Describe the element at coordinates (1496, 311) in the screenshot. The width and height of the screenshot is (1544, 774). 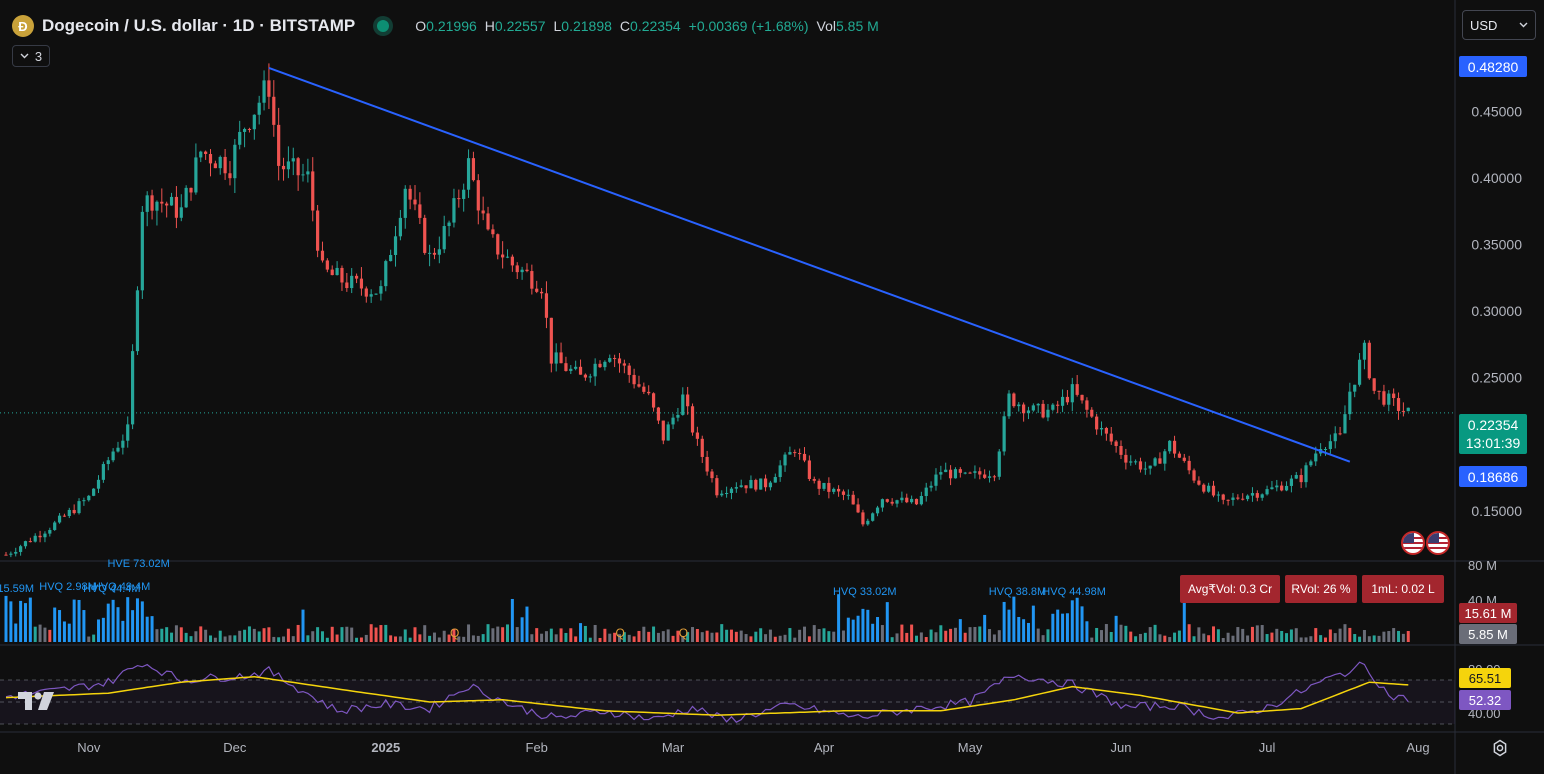
I see `price-tick-label: 0.30000` at that location.